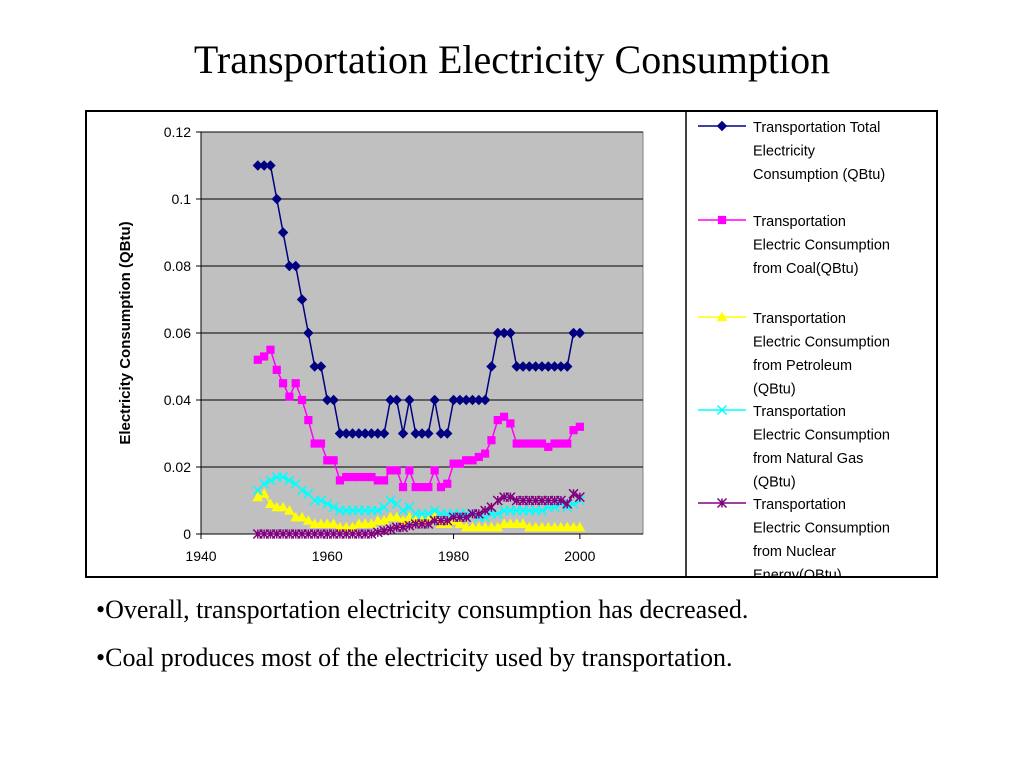 The image size is (1024, 768). Describe the element at coordinates (512, 59) in the screenshot. I see `slide-title: Transportation Electricity Consumption` at that location.